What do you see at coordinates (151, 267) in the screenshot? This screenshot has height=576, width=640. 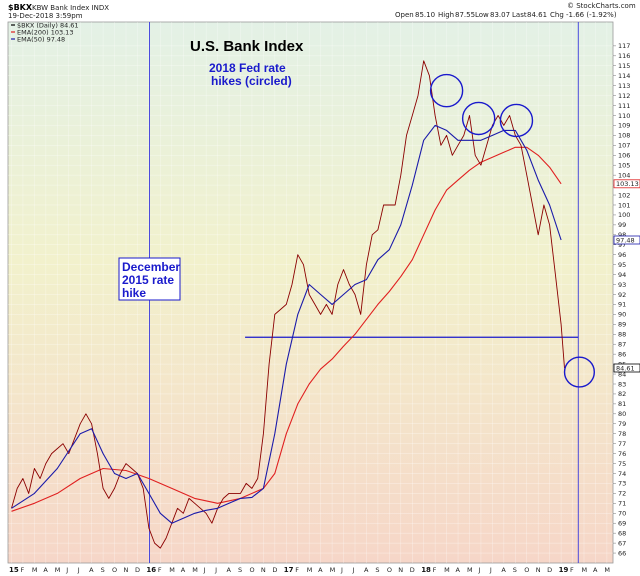 I see `anno-2015-line1: December` at bounding box center [151, 267].